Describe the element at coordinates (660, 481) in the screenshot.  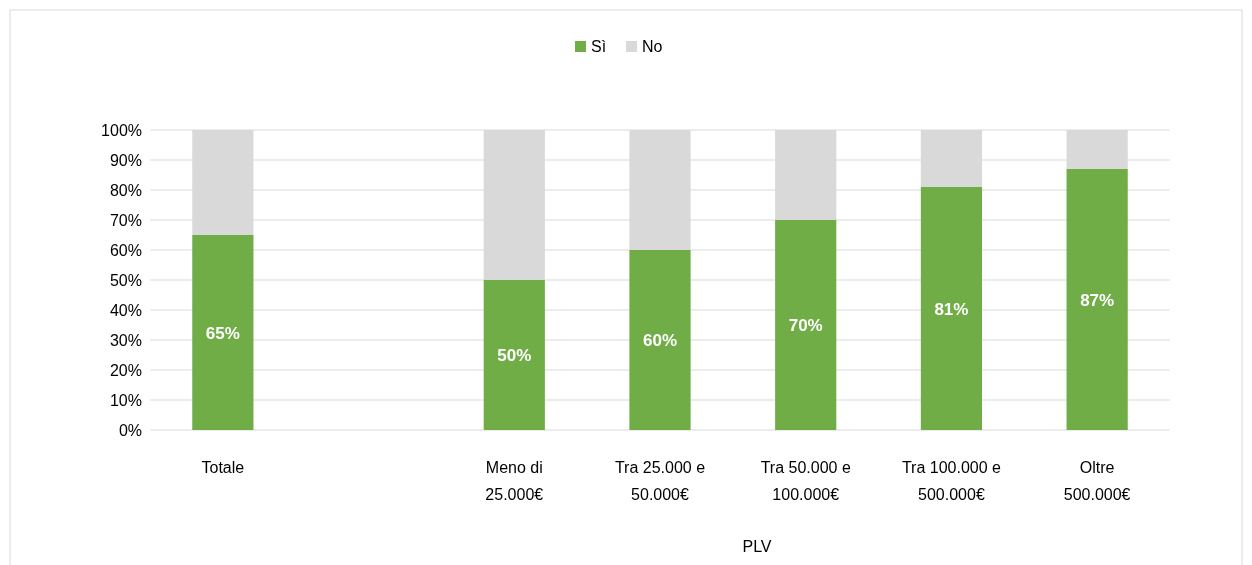
I see `x-tick-label: Tra 25.000 e 50.000€` at that location.